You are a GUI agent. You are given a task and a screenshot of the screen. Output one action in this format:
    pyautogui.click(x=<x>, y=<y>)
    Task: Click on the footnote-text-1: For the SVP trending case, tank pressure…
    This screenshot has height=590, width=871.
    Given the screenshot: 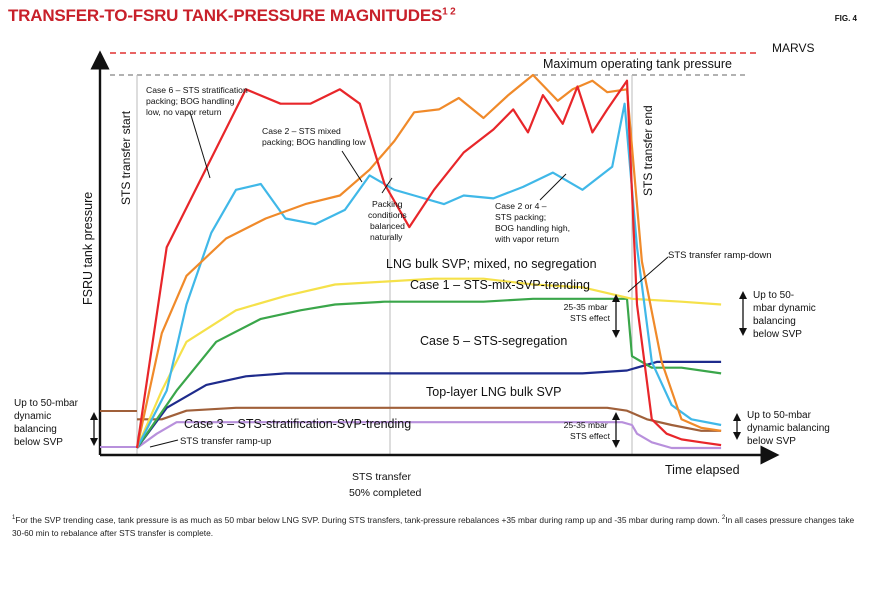 What is the action you would take?
    pyautogui.click(x=367, y=519)
    